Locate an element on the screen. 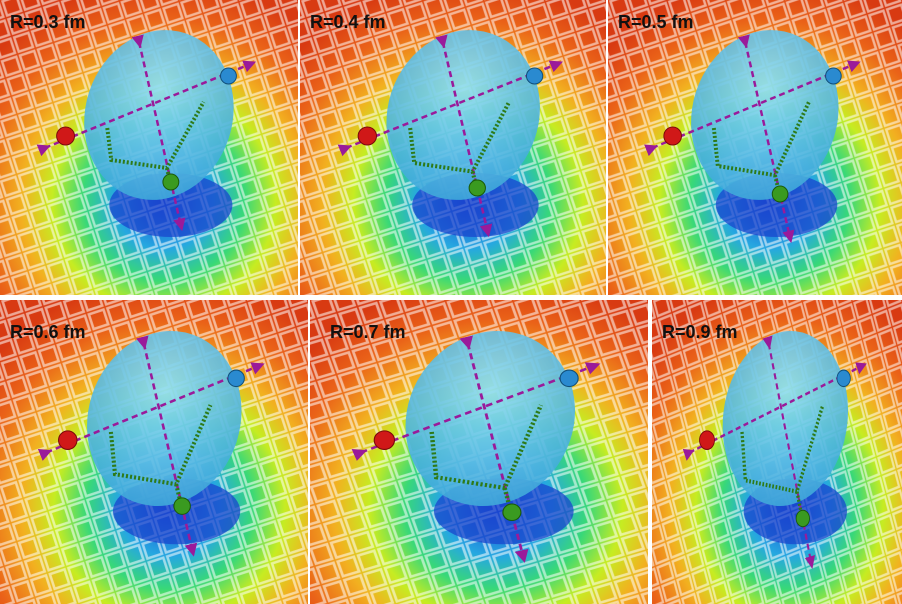  panel-label: R=0.7 fm is located at coordinates (368, 332).